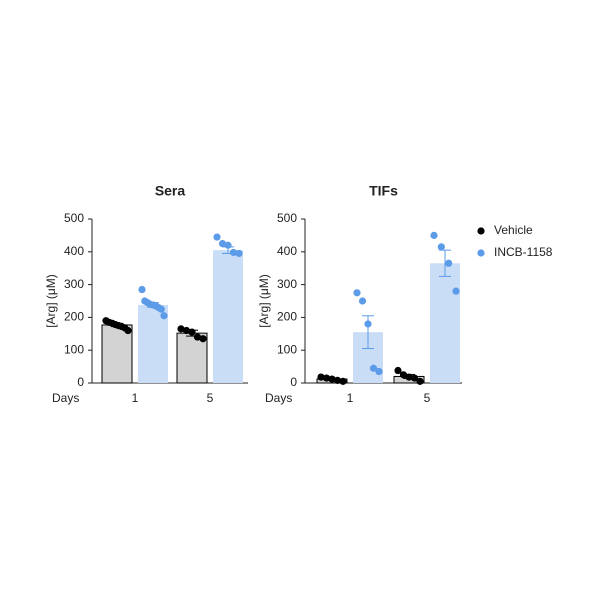 This screenshot has height=600, width=600. I want to click on chart-title: Sera, so click(170, 191).